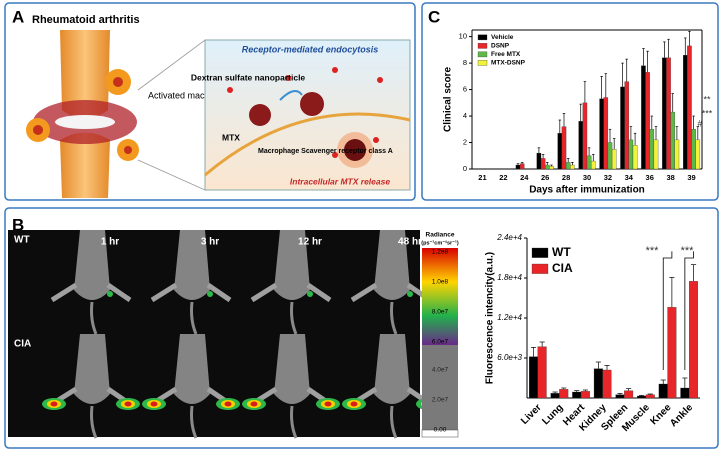 This screenshot has height=451, width=723. What do you see at coordinates (650, 177) in the screenshot?
I see `x-tick-label: 36` at bounding box center [650, 177].